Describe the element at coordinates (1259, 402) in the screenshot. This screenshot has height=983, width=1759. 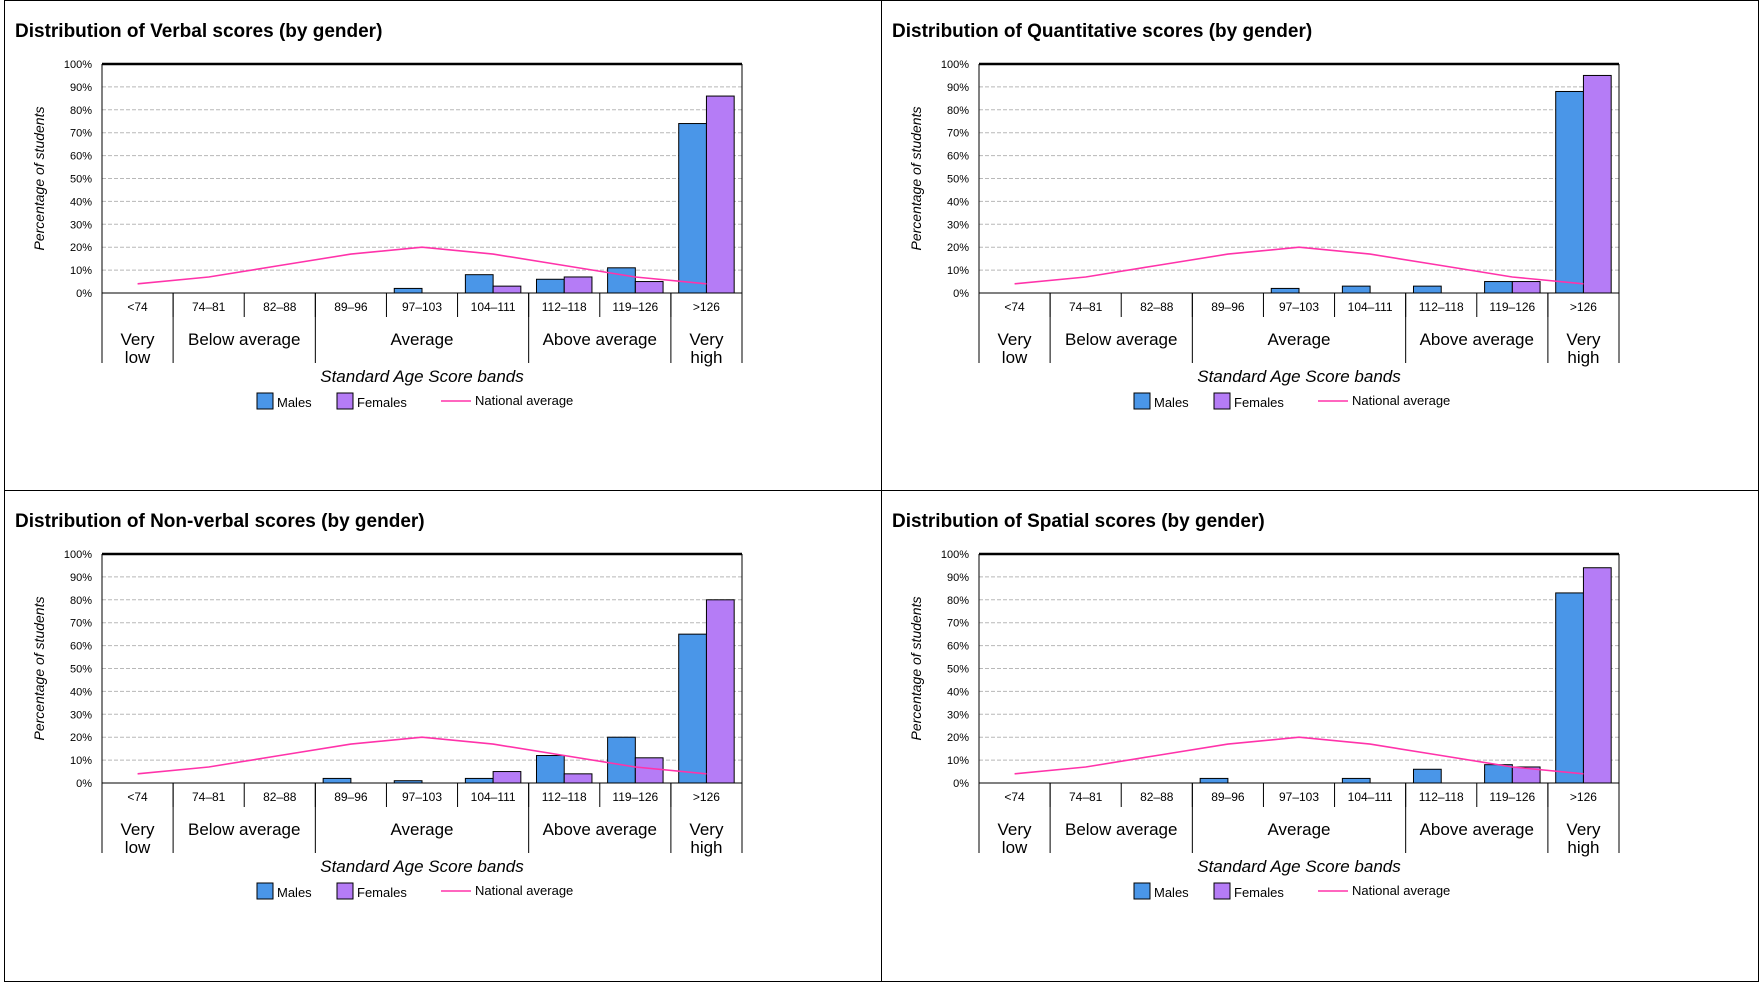
I see `legend-label-females: Females` at that location.